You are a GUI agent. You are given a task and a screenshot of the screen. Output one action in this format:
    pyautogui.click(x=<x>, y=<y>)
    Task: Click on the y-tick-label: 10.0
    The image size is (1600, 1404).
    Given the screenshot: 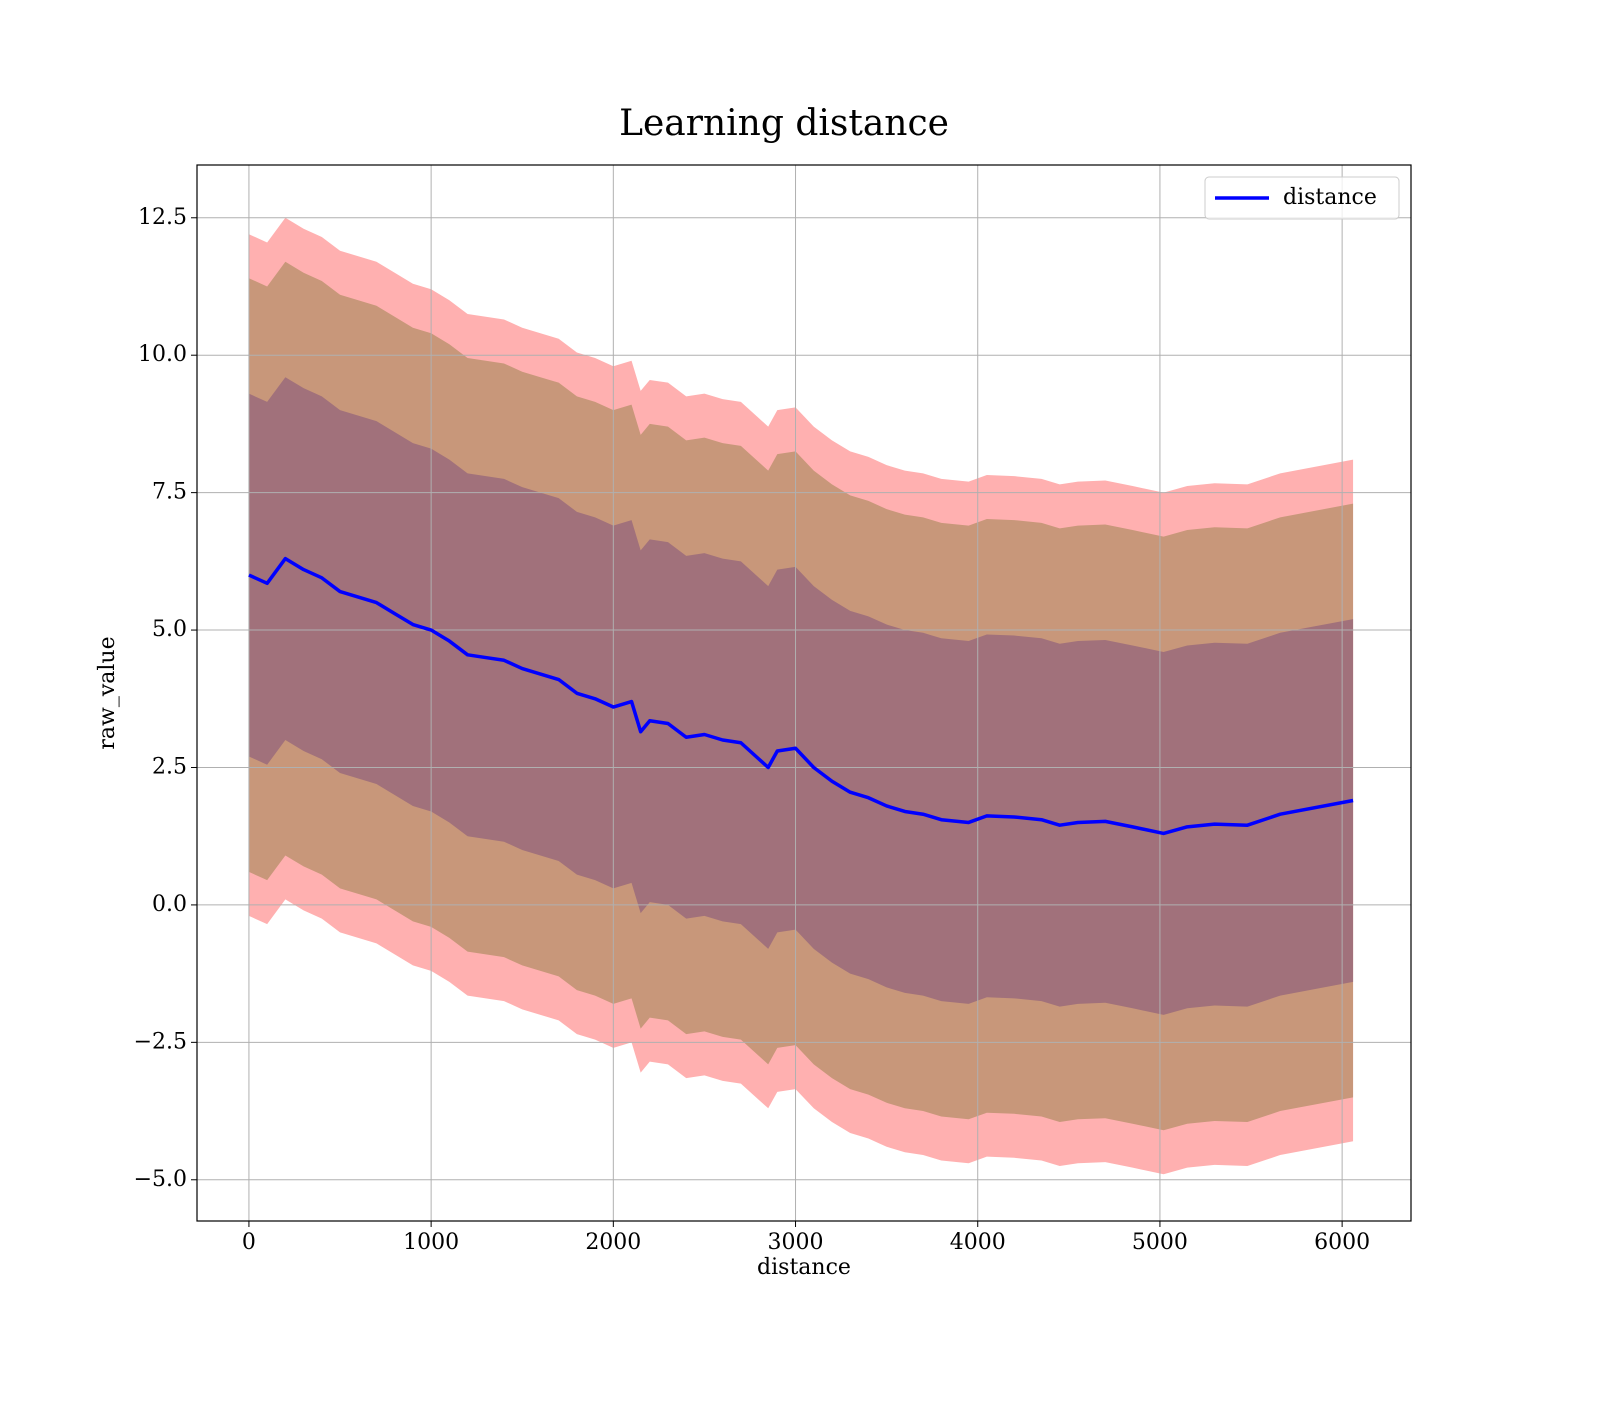 What is the action you would take?
    pyautogui.click(x=162, y=354)
    